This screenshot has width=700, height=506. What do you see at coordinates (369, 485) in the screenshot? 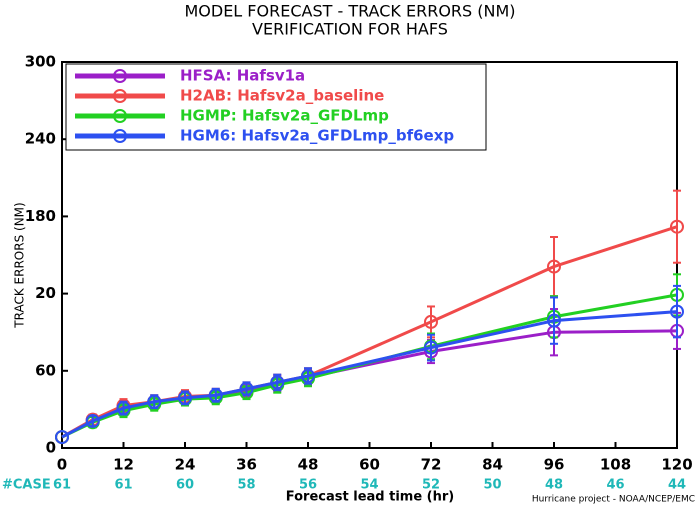
I see `case-count: 54` at bounding box center [369, 485].